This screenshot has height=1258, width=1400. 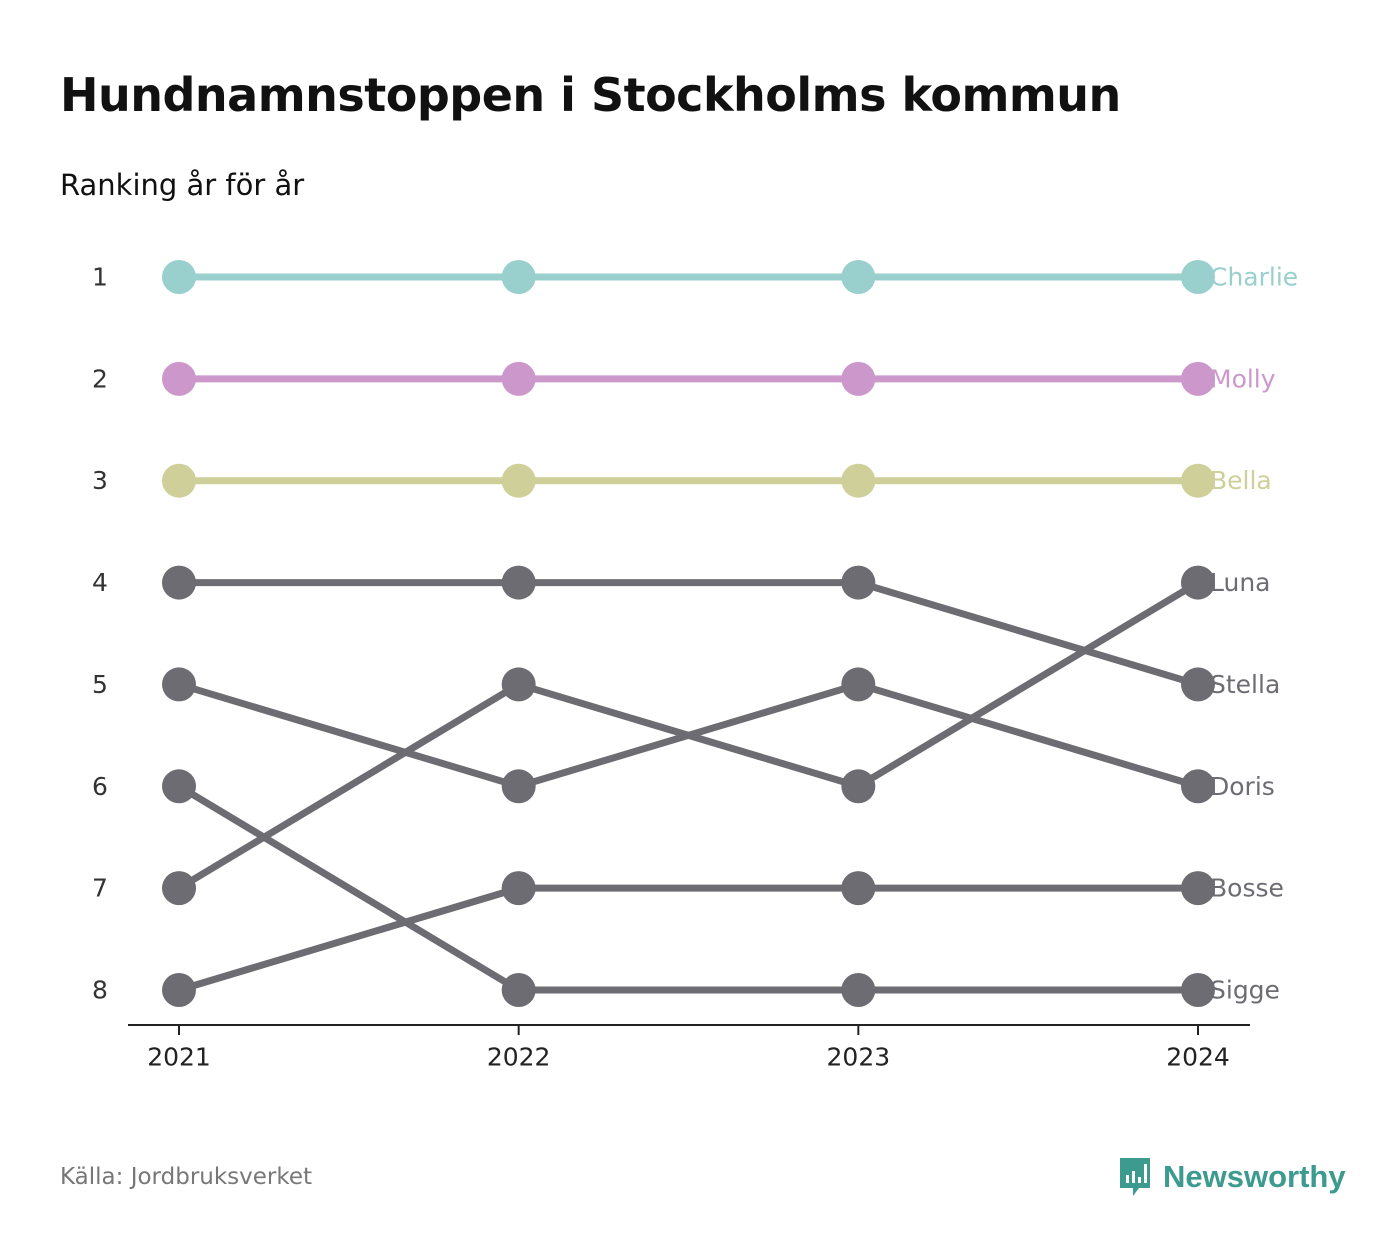 I want to click on point-molly-2024, so click(x=1198, y=378).